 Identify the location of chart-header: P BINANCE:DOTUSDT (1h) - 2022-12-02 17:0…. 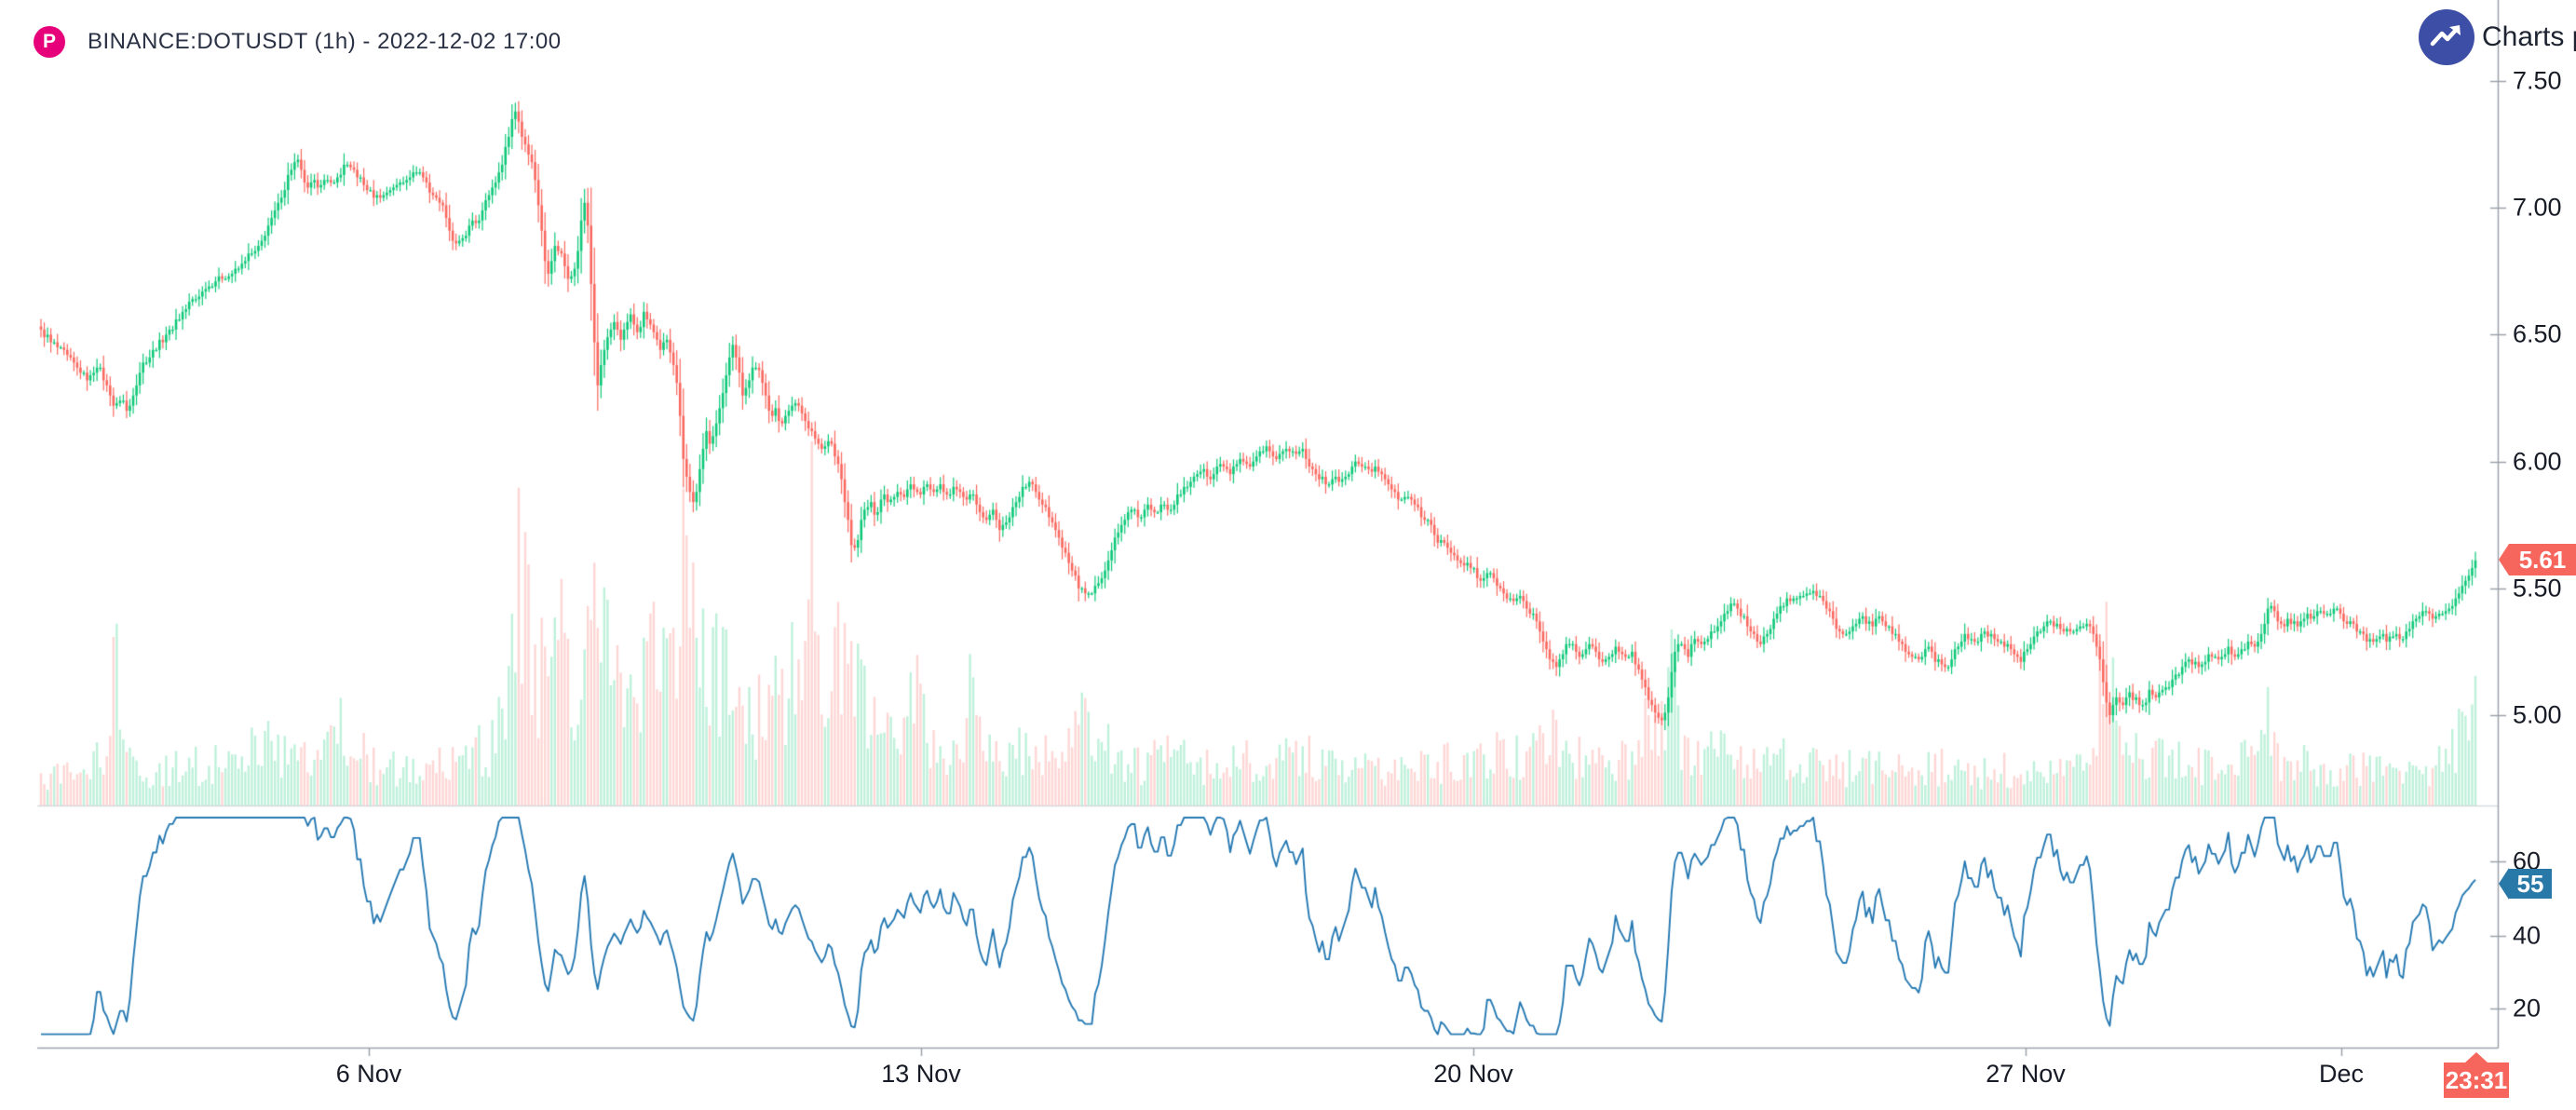
(298, 42).